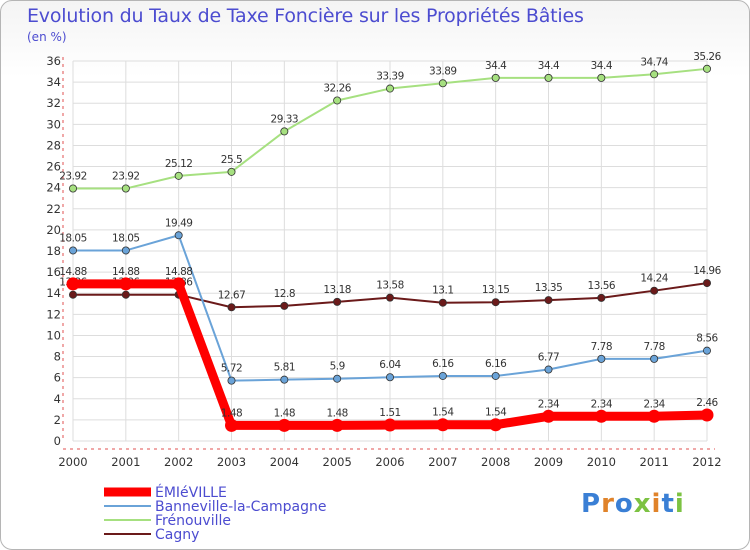 The image size is (750, 550). Describe the element at coordinates (496, 413) in the screenshot. I see `data-label: 1.54` at that location.